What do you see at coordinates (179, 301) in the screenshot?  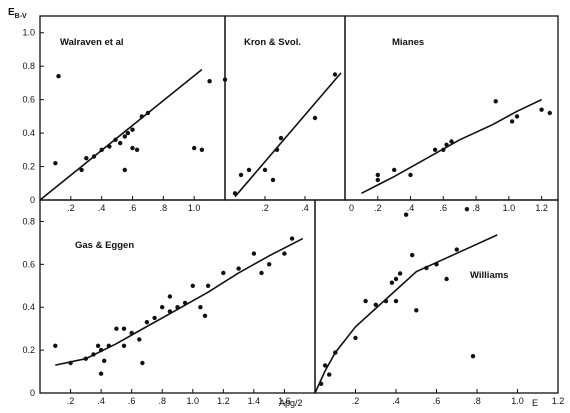 I see `gas-eggen-fit-line` at bounding box center [179, 301].